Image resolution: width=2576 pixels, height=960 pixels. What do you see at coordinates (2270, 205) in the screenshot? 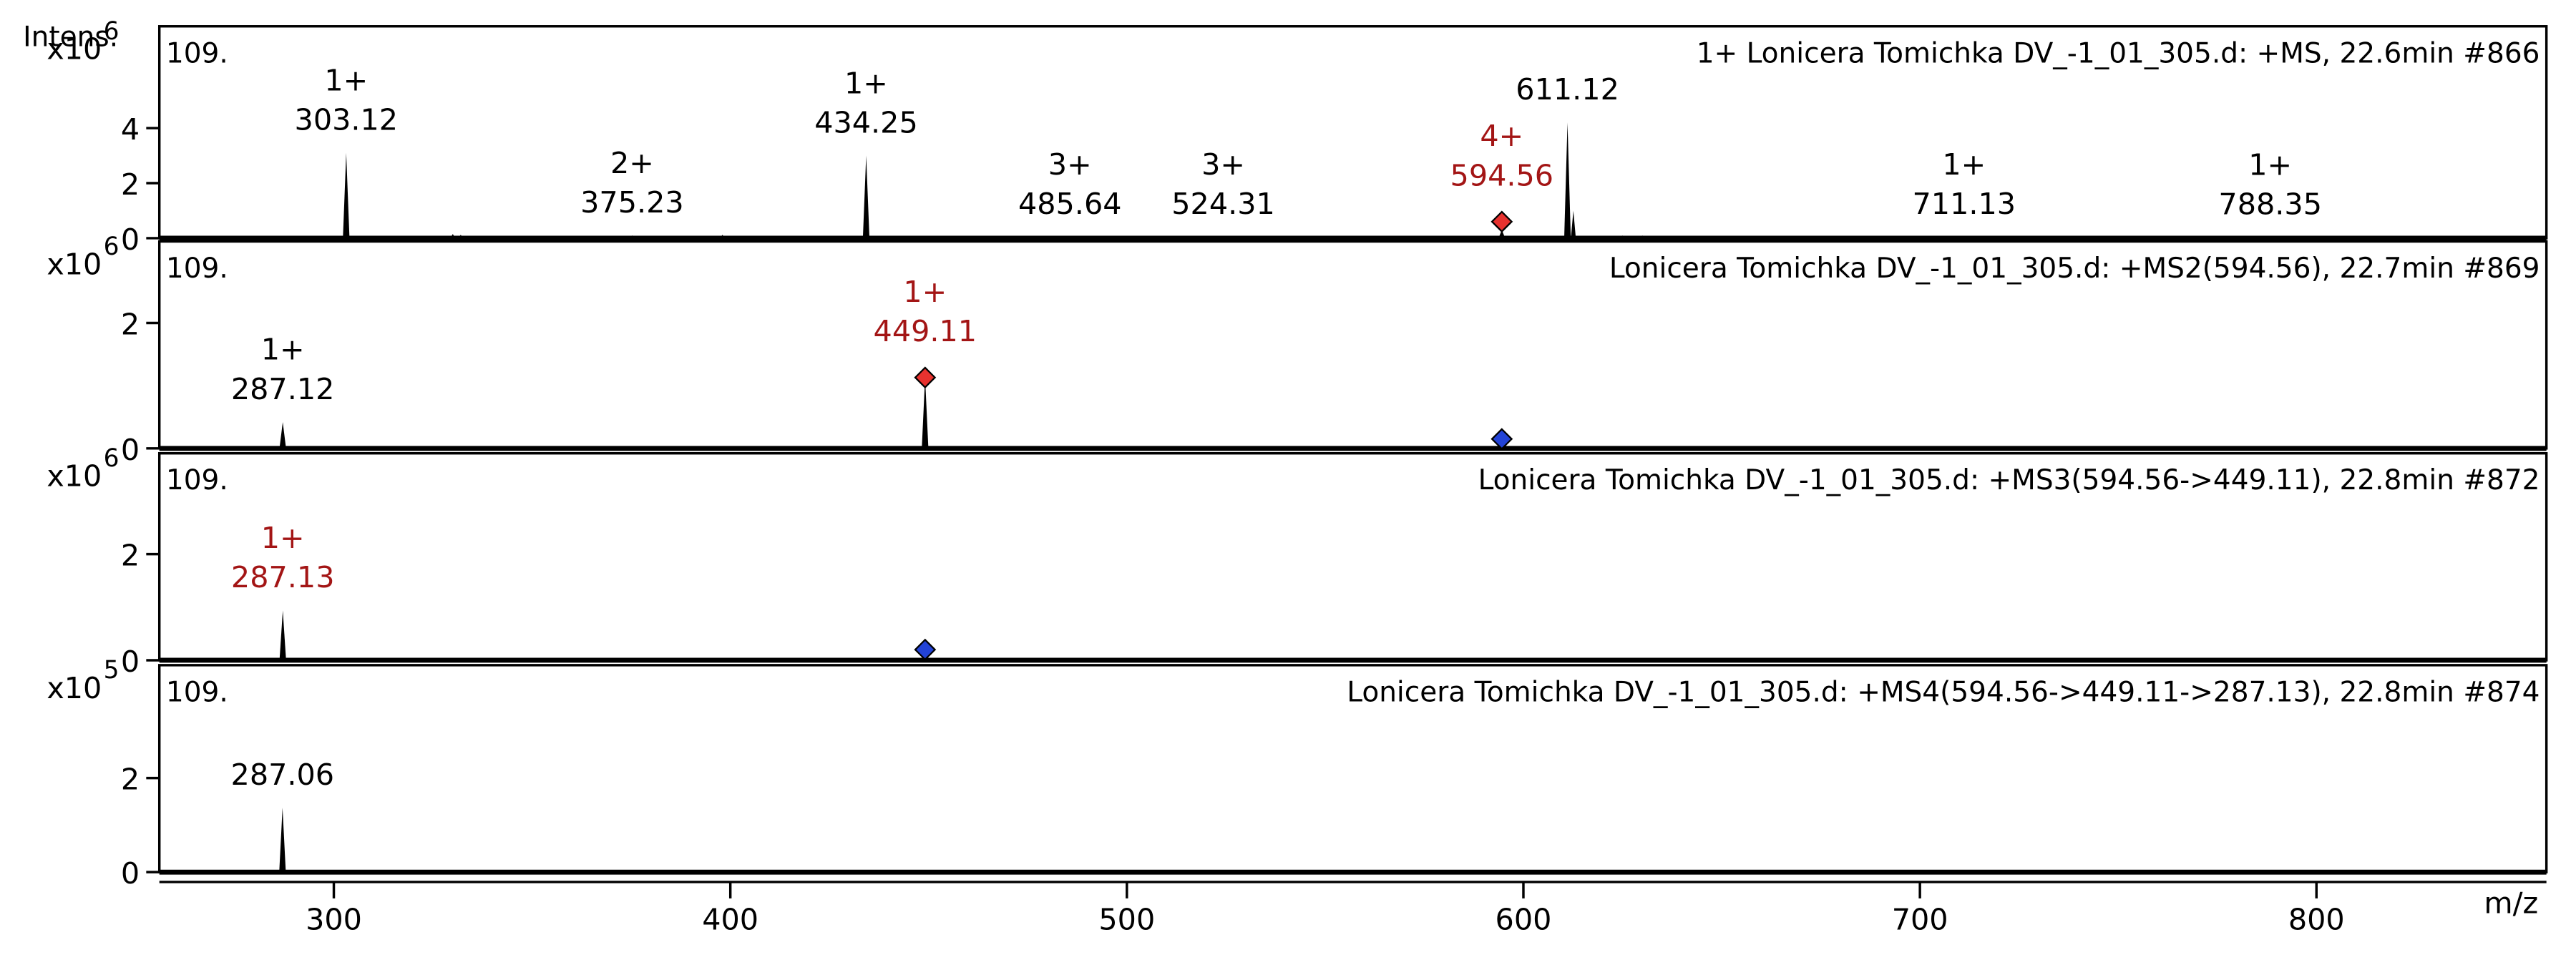
I see `peak-label: 788.35` at bounding box center [2270, 205].